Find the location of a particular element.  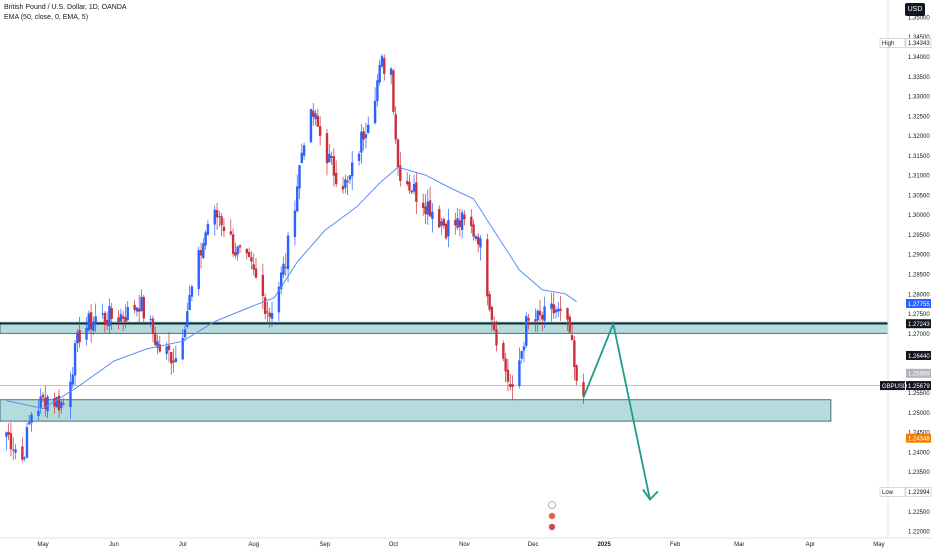

price-tag-value: 1.27243 is located at coordinates (919, 325).